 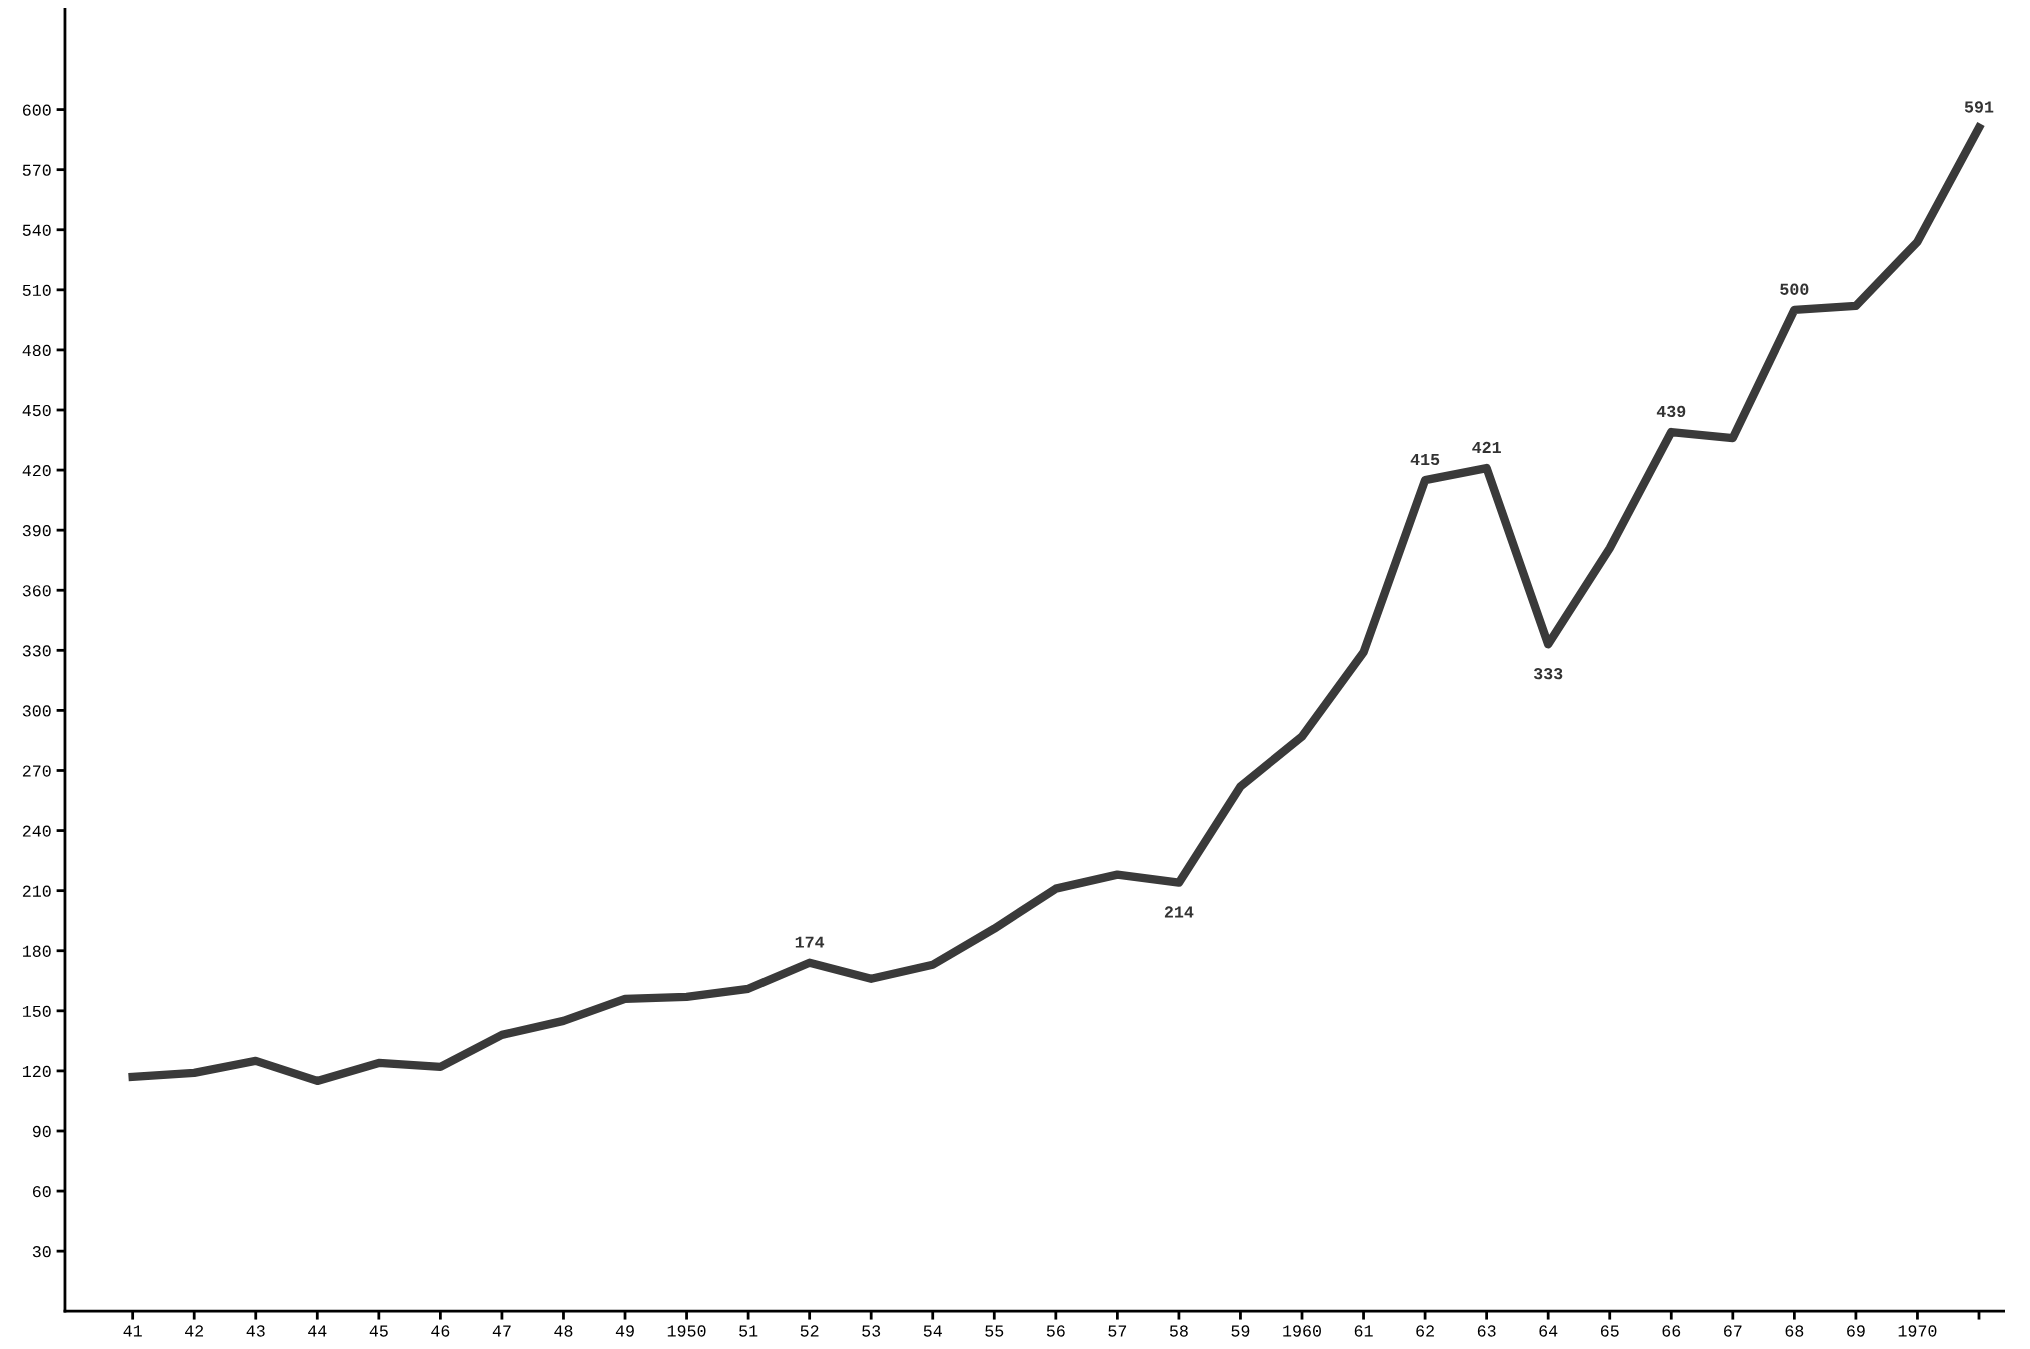 I want to click on x-tick-label: 51, so click(x=748, y=1331).